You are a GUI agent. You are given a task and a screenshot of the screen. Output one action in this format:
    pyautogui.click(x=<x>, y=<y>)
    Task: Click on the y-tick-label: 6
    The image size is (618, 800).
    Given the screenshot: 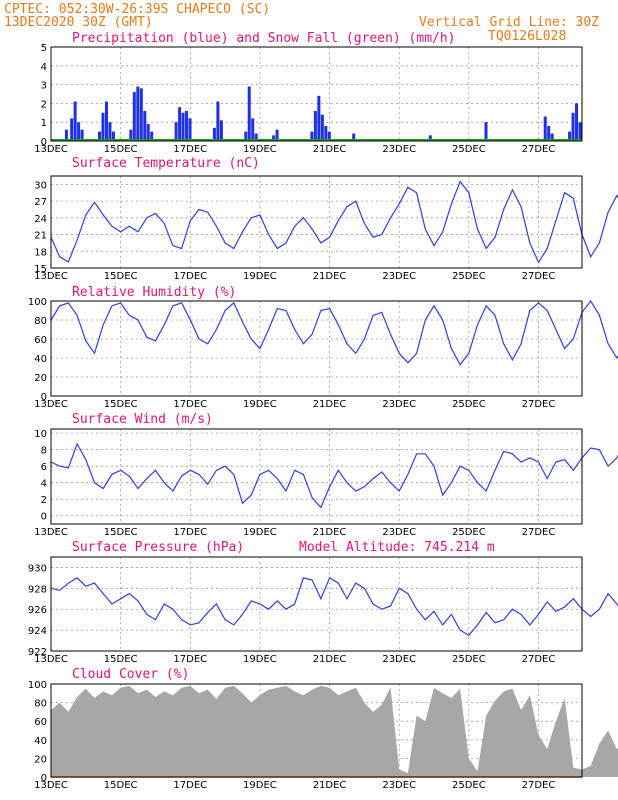 What is the action you would take?
    pyautogui.click(x=44, y=467)
    